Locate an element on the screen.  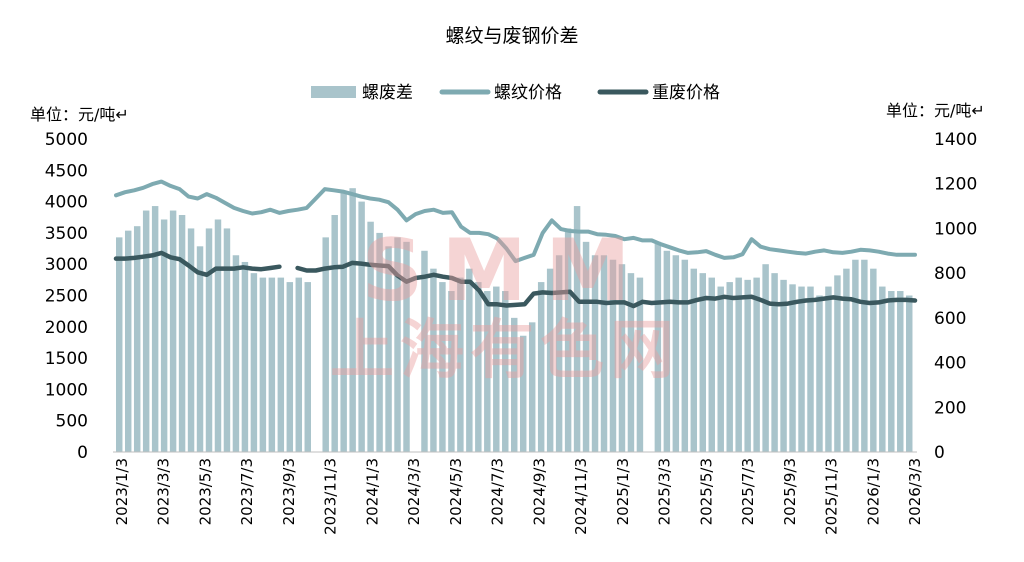
right-y-tick-label: 1200 is located at coordinates (955, 185).